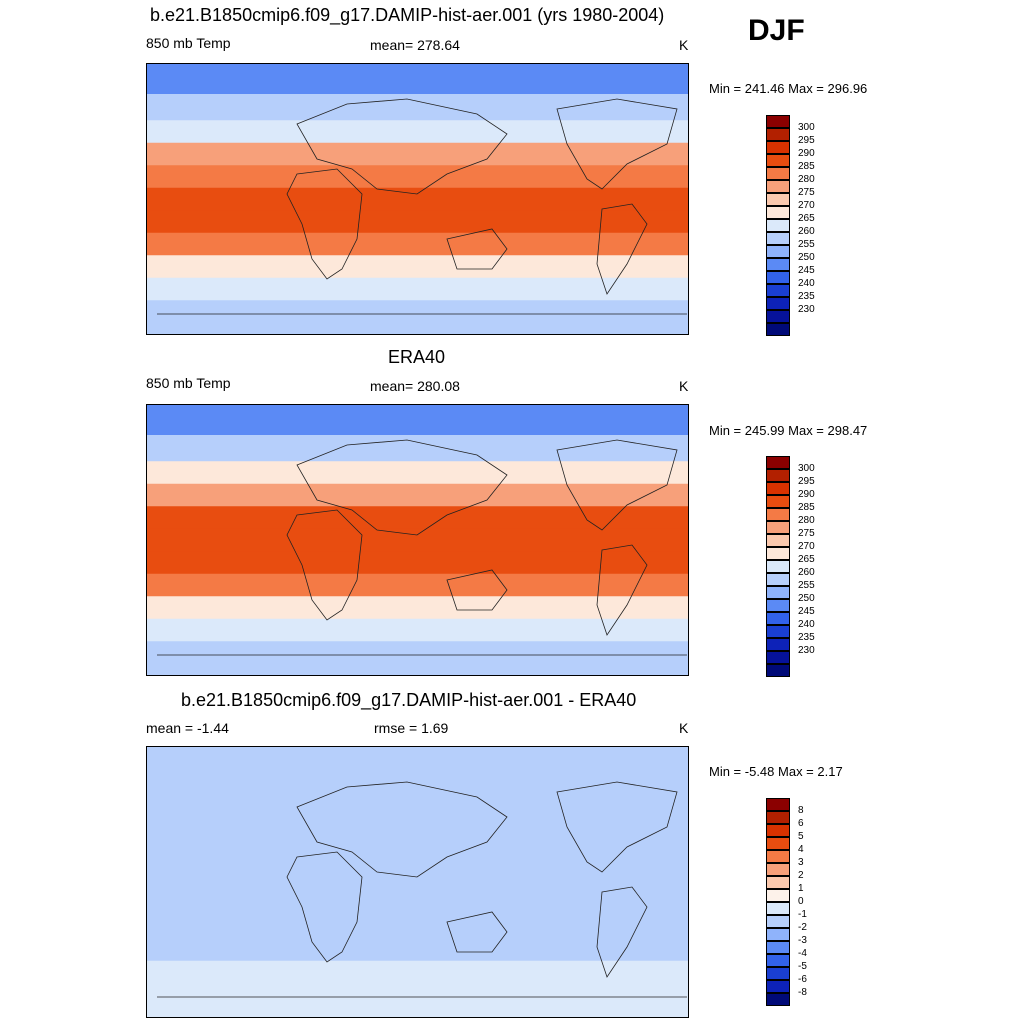 The height and width of the screenshot is (1024, 1024). I want to click on colorbar-tick-label: 245, so click(806, 611).